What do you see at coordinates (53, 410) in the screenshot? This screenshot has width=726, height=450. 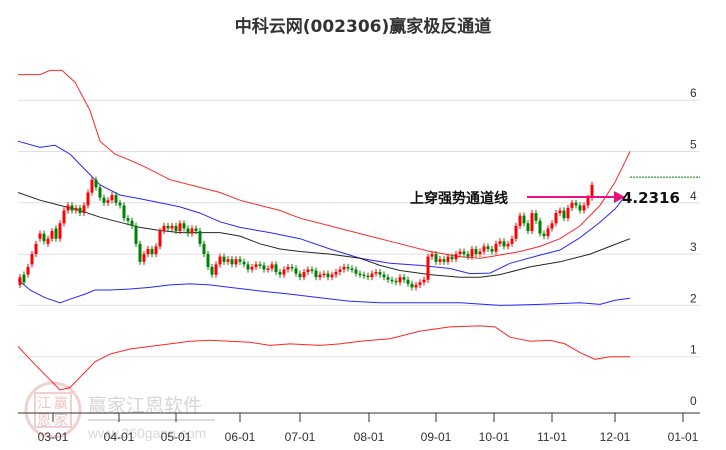 I see `watermark-seal-icon: 江 赢 恩 家` at bounding box center [53, 410].